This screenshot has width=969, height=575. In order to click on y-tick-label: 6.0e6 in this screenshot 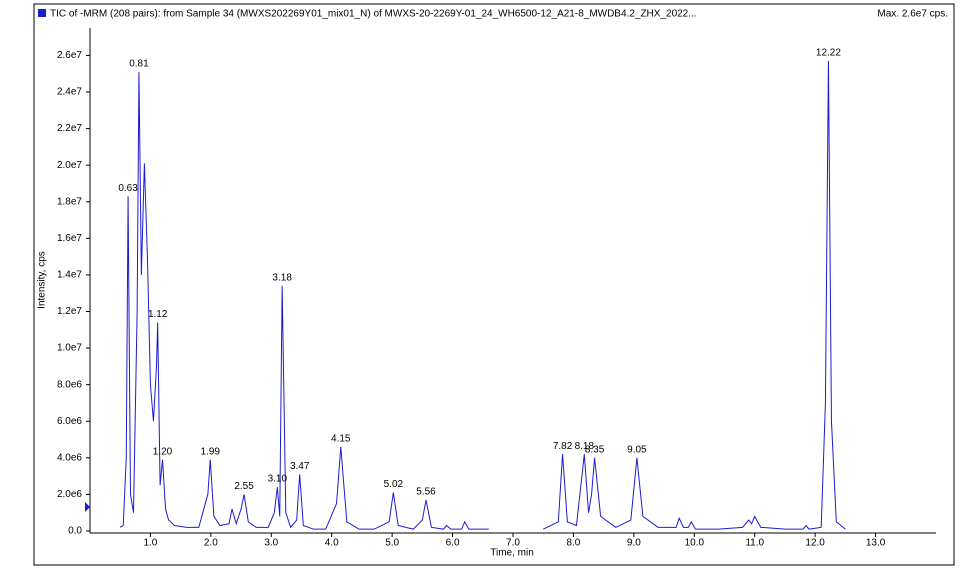, I will do `click(69, 421)`.